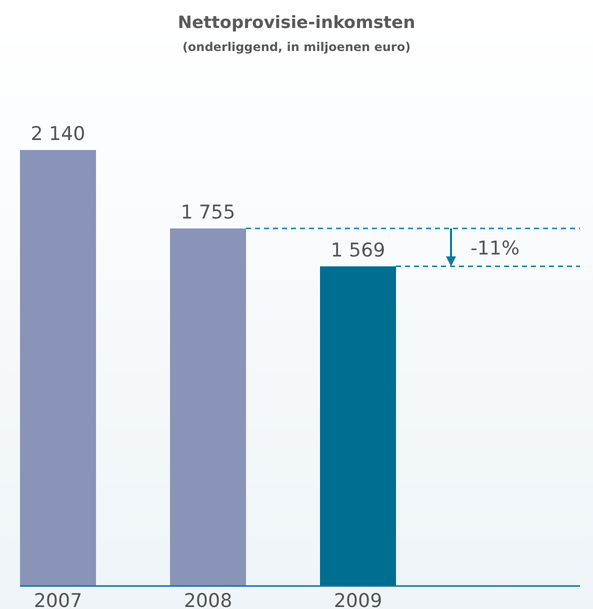 The height and width of the screenshot is (609, 593). I want to click on data-label: 2 140, so click(58, 134).